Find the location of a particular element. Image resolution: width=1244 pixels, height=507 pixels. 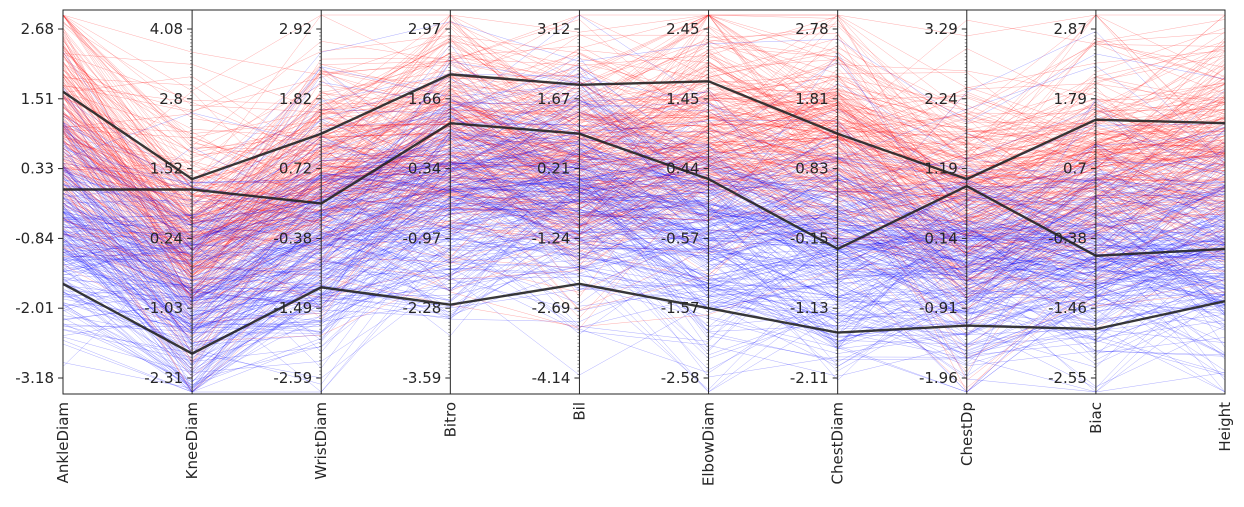

tick-label: 0.72 is located at coordinates (295, 169).